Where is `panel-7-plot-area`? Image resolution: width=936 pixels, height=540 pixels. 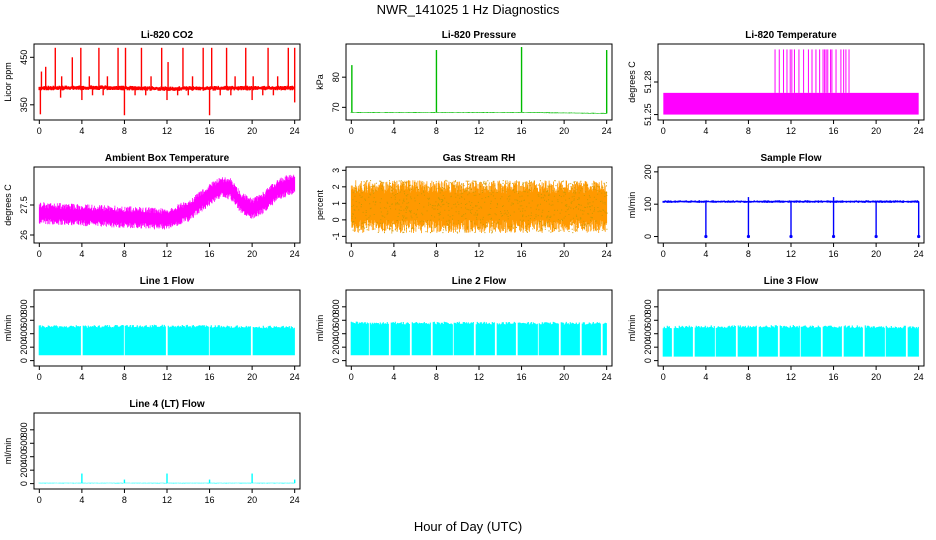 panel-7-plot-area is located at coordinates (166, 340).